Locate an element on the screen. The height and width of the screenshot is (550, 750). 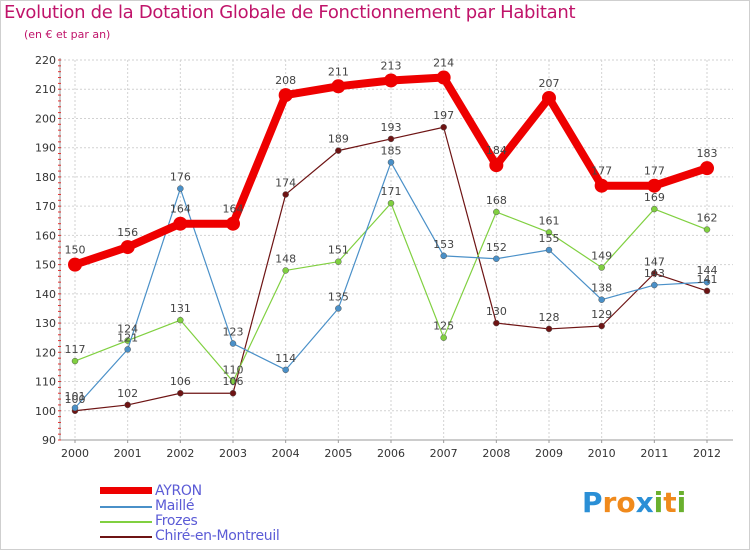
data-label: 213 is located at coordinates (391, 65).